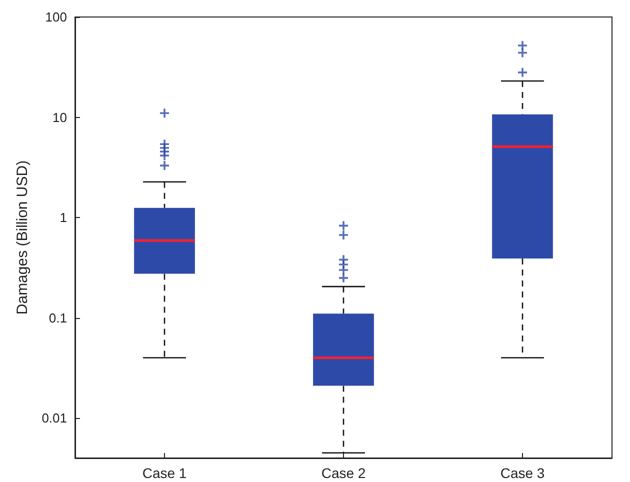 Image resolution: width=630 pixels, height=482 pixels. What do you see at coordinates (57, 318) in the screenshot?
I see `y-tick-label: 0.1` at bounding box center [57, 318].